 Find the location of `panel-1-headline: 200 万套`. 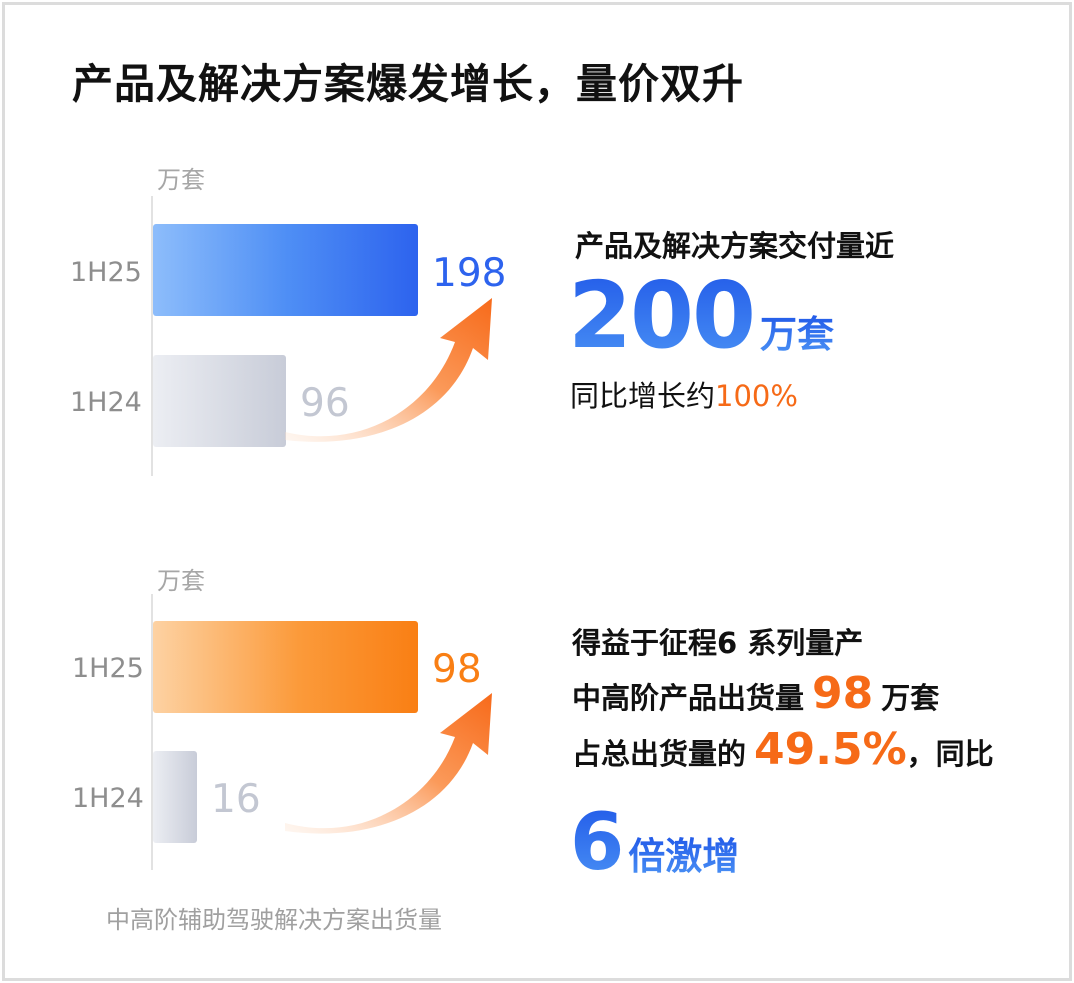

panel-1-headline: 200 万套 is located at coordinates (701, 315).